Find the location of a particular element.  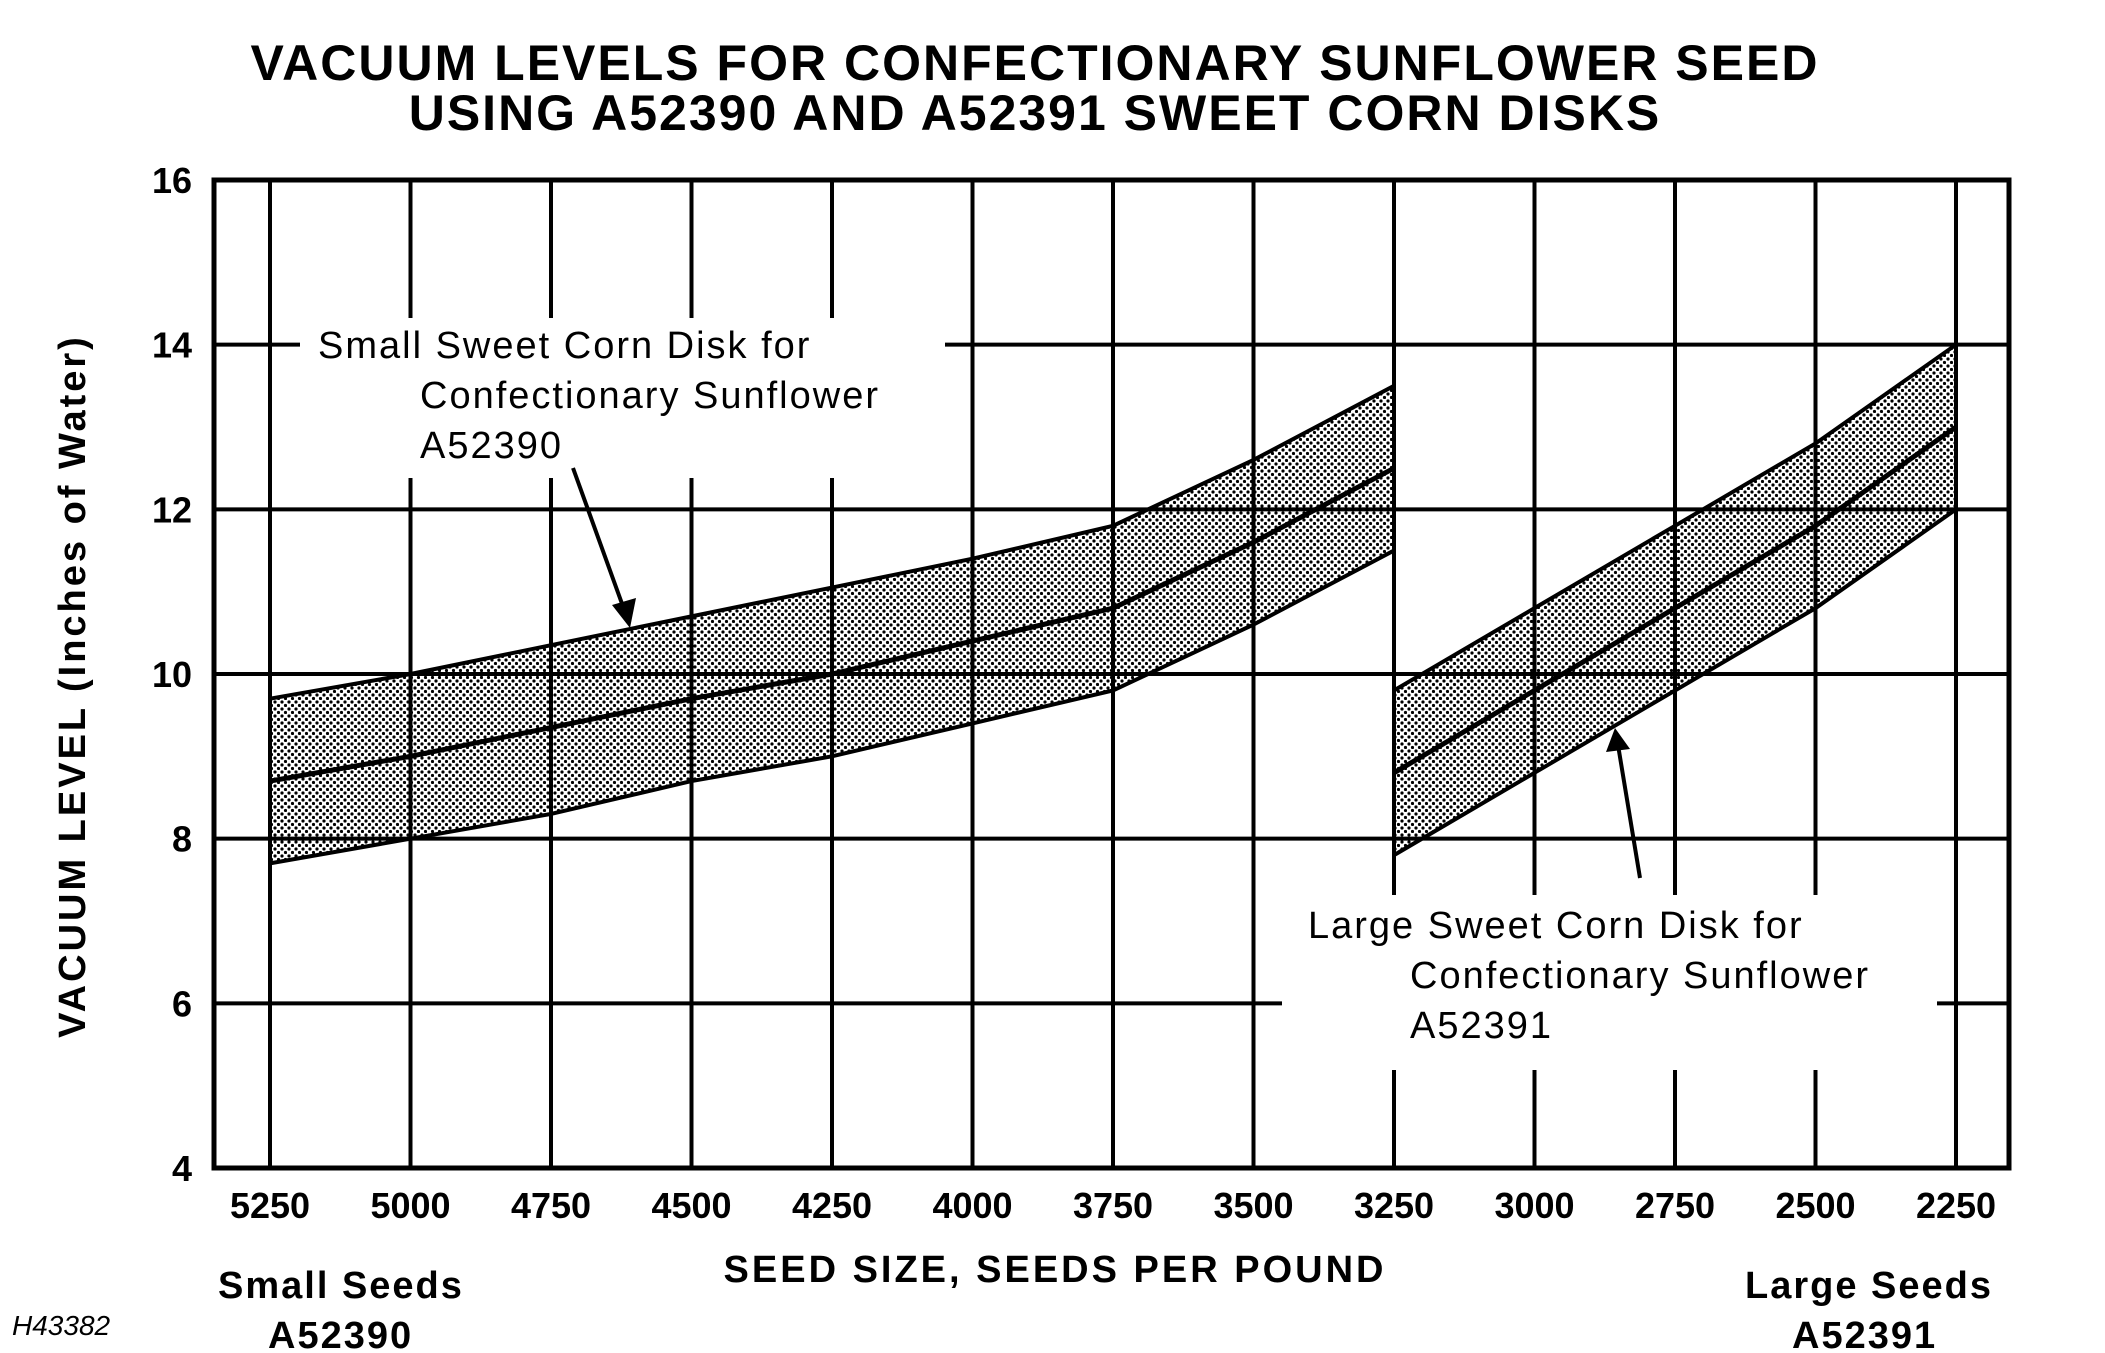

large-disk-arrow-head is located at coordinates (1618, 740).